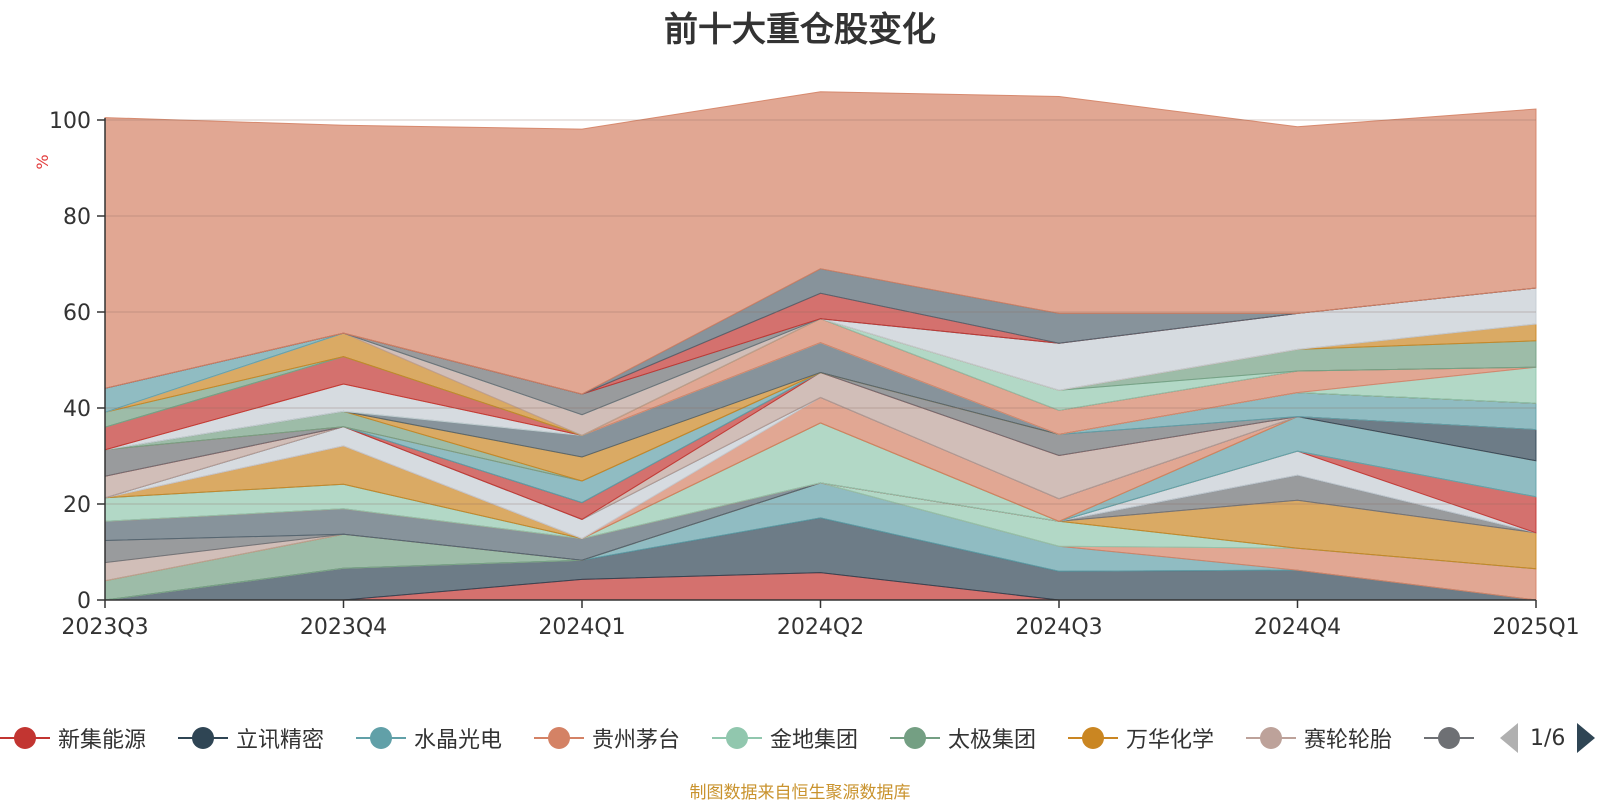 The height and width of the screenshot is (803, 1600). Describe the element at coordinates (77, 313) in the screenshot. I see `y-tick-label-60: 60` at that location.